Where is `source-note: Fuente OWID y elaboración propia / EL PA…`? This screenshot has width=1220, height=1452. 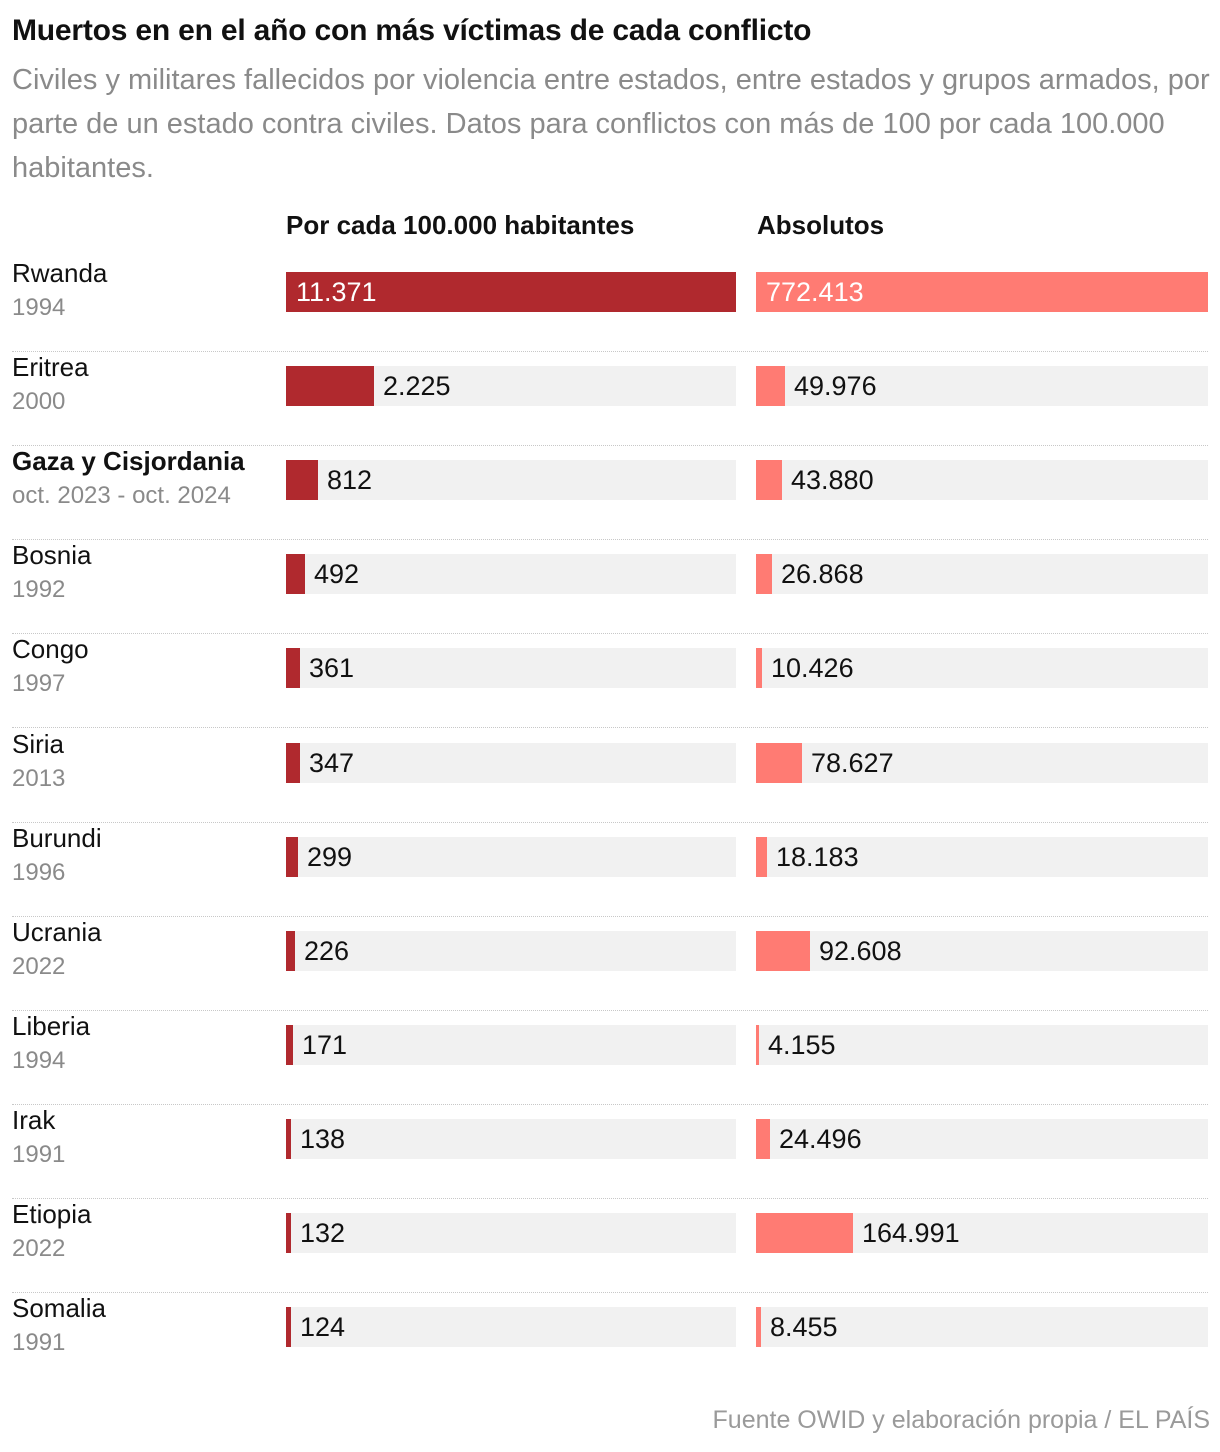
source-note: Fuente OWID y elaboración propia / EL PA… is located at coordinates (961, 1420).